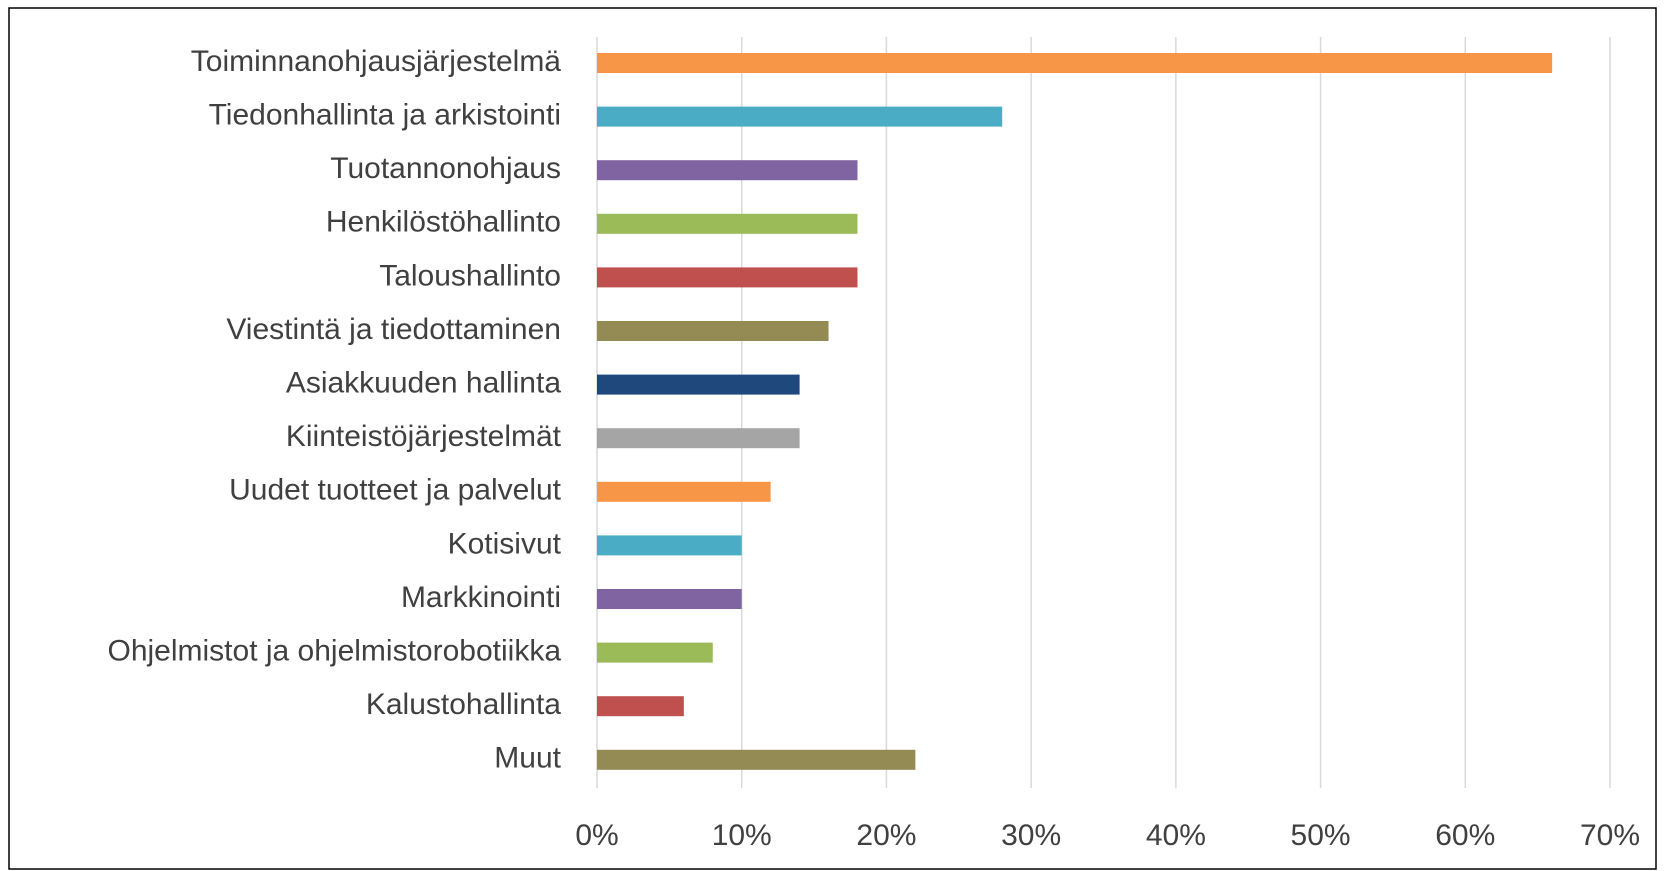 The width and height of the screenshot is (1665, 871). Describe the element at coordinates (445, 168) in the screenshot. I see `y-tick-label: Tuotannonohjaus` at that location.